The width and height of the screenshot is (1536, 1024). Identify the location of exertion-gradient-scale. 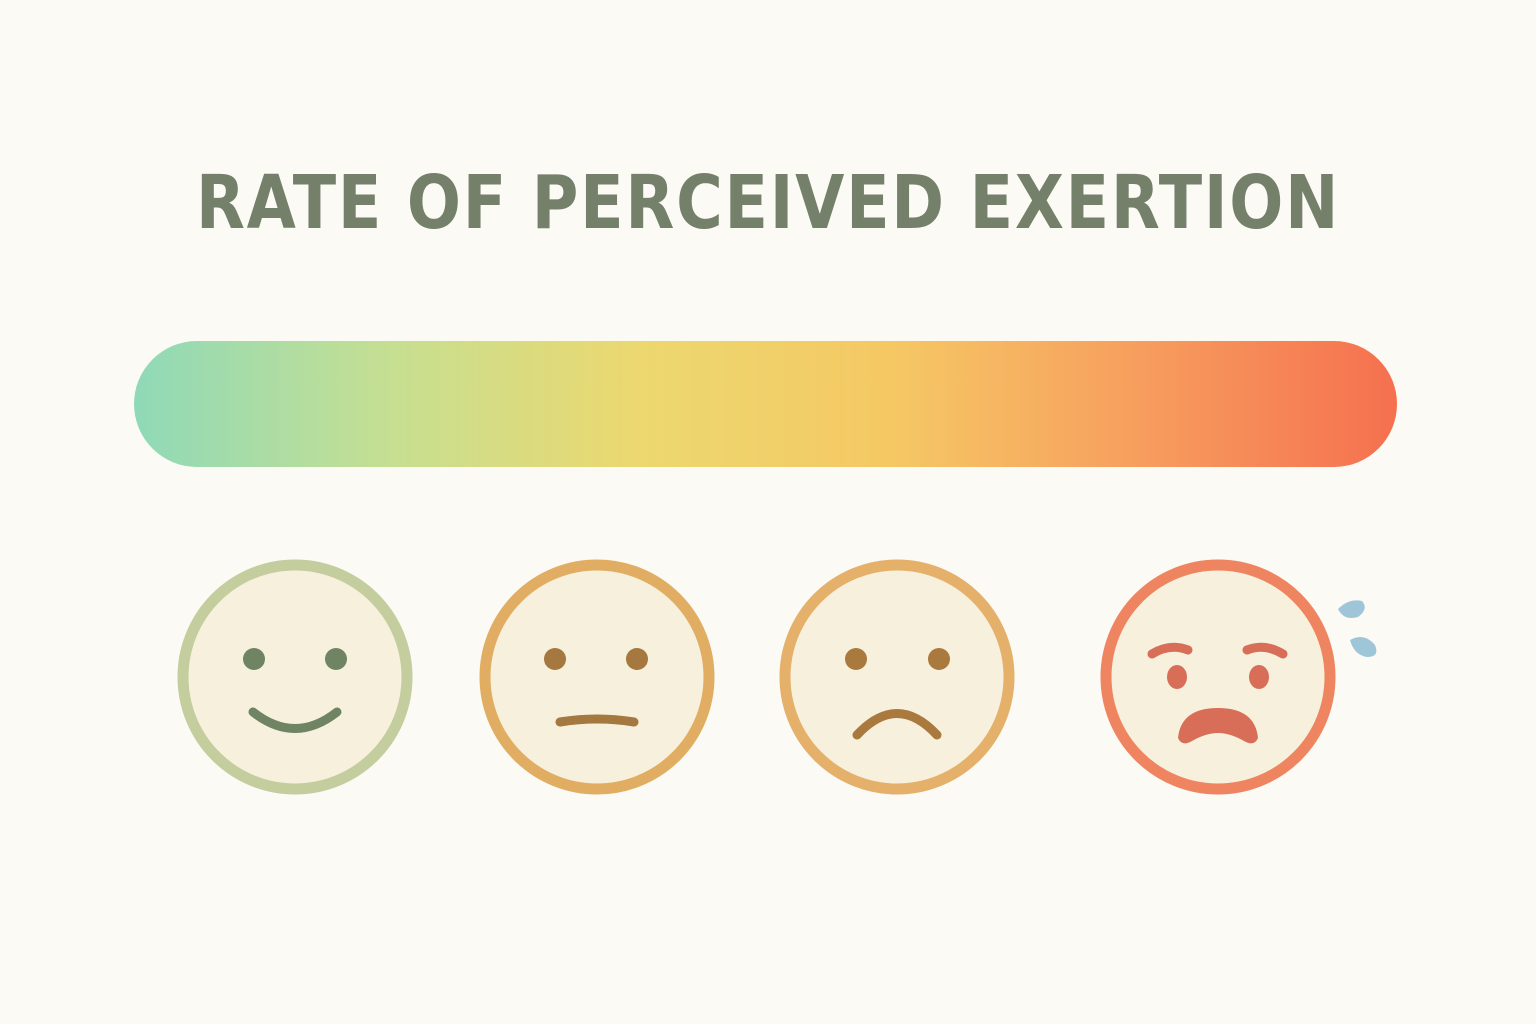
(765, 404).